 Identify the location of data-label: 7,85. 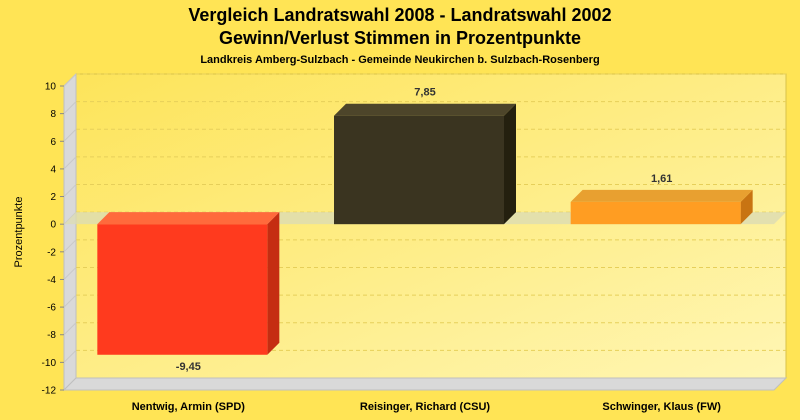
(424, 93).